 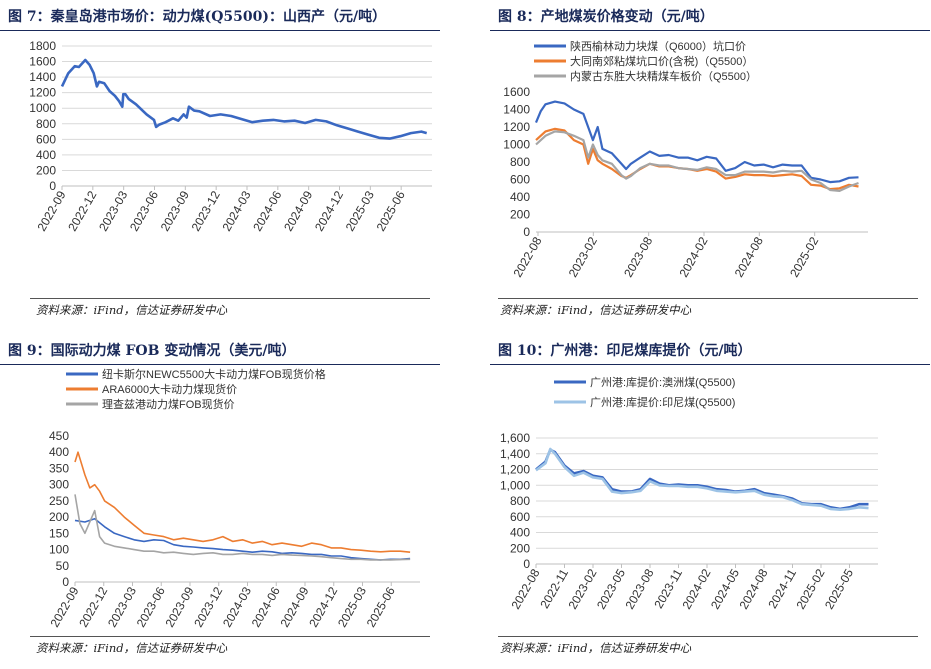 What do you see at coordinates (59, 533) in the screenshot?
I see `y-tick-label: 150` at bounding box center [59, 533].